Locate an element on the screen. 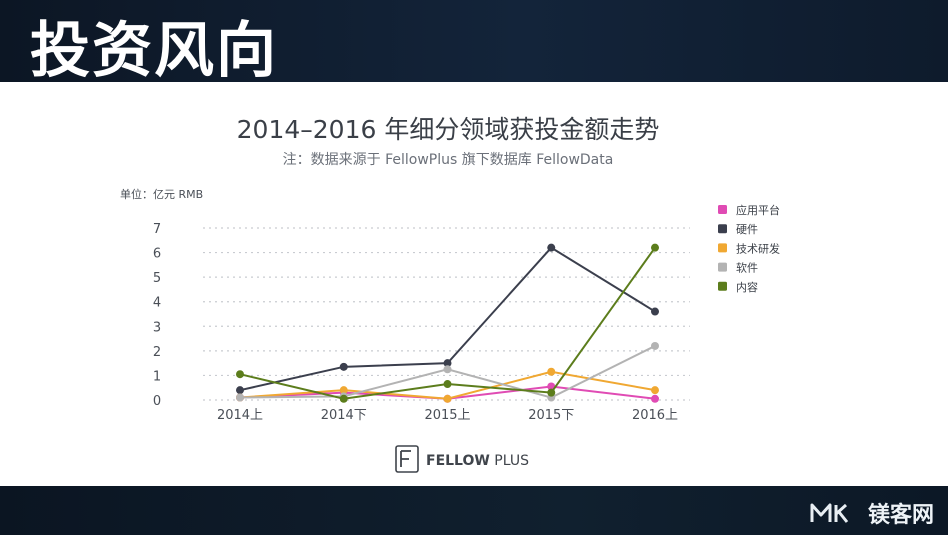  brand-logo-icon: MK is located at coordinates (831, 513).